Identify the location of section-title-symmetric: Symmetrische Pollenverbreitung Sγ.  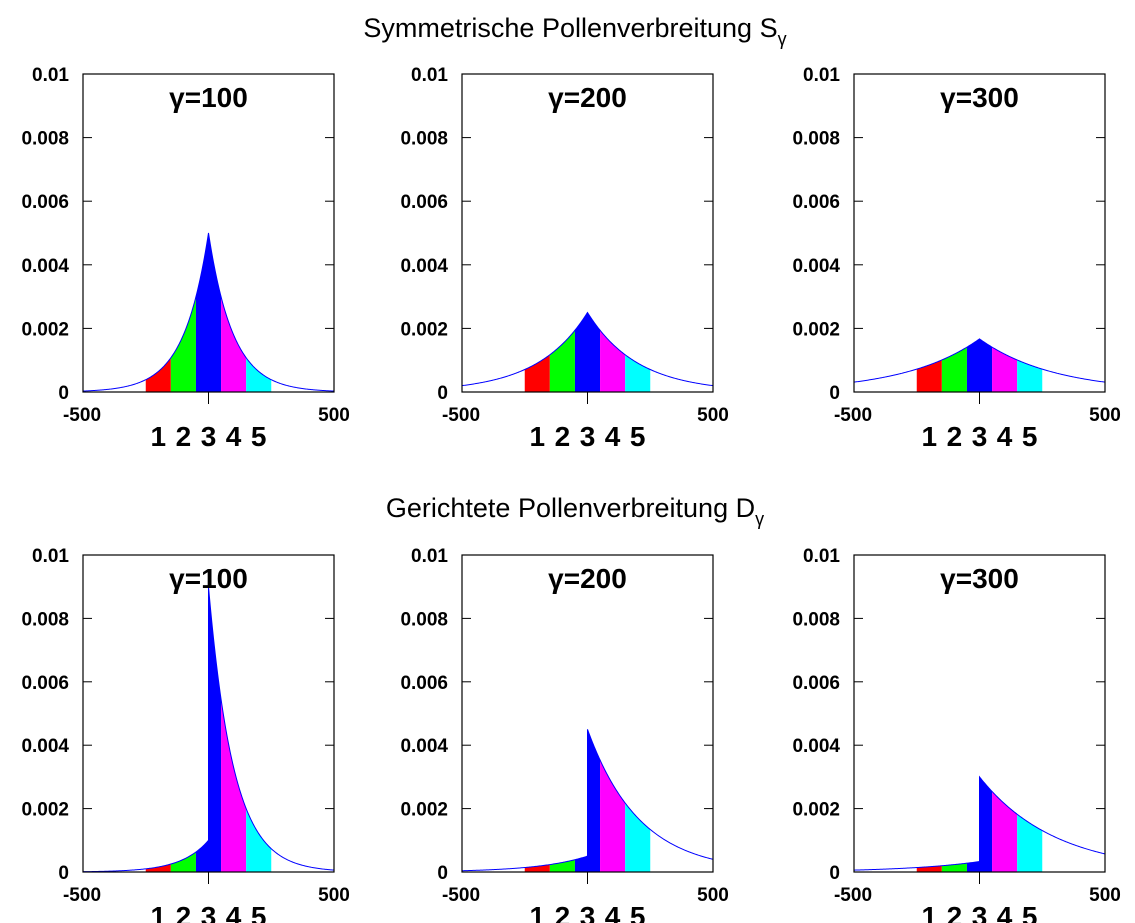
(574, 31).